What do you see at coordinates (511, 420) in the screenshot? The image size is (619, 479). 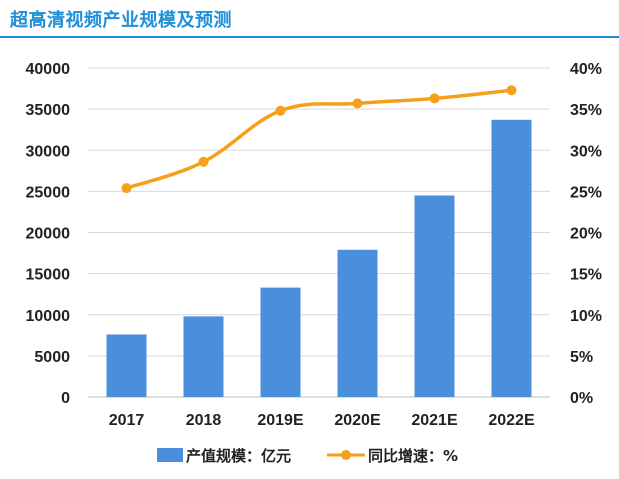 I see `x-tick-label: 2022E` at bounding box center [511, 420].